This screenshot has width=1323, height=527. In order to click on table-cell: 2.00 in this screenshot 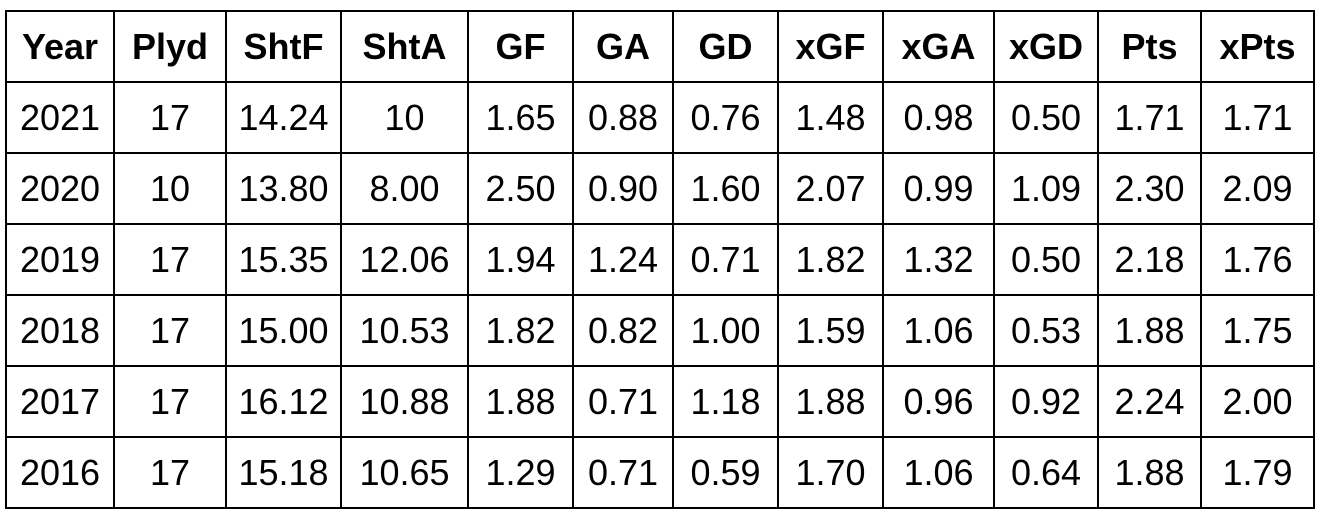, I will do `click(1257, 401)`.